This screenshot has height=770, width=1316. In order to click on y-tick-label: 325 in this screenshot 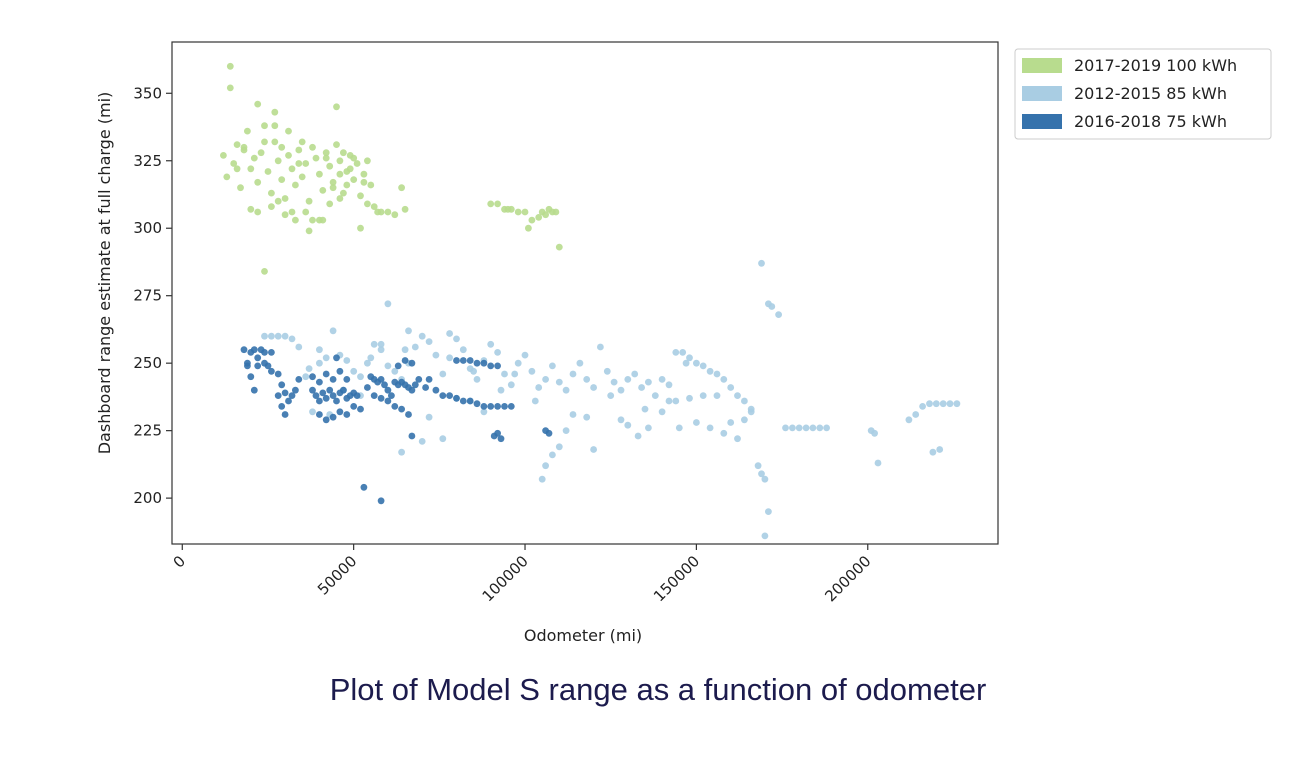, I will do `click(147, 161)`.